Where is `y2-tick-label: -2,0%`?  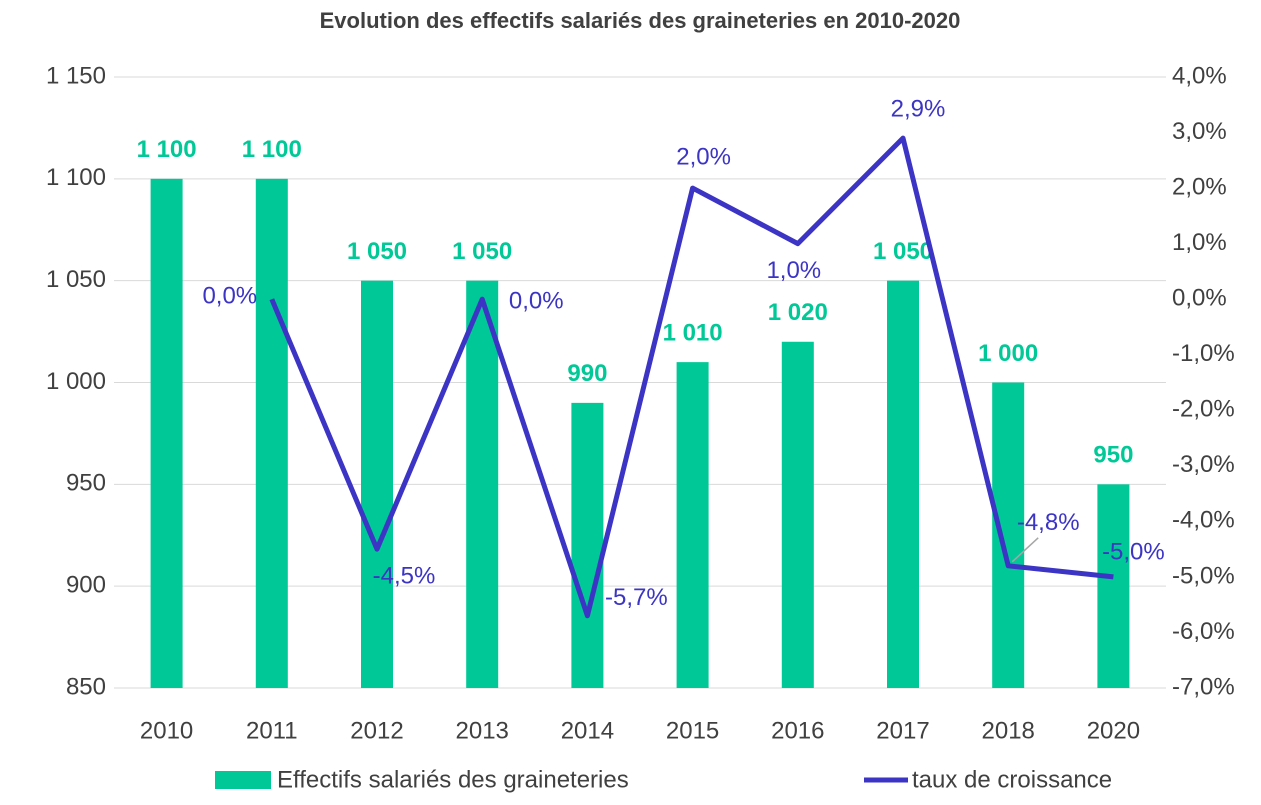 y2-tick-label: -2,0% is located at coordinates (1203, 409).